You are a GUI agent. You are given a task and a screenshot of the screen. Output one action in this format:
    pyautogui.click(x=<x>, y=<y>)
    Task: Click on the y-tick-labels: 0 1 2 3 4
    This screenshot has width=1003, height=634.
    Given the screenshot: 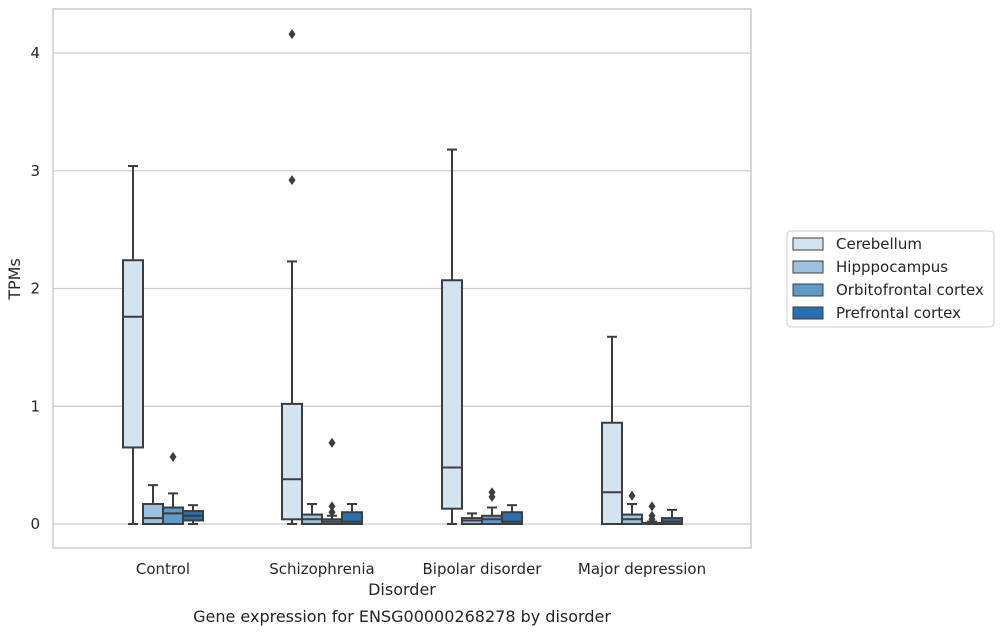 What is the action you would take?
    pyautogui.click(x=35, y=288)
    